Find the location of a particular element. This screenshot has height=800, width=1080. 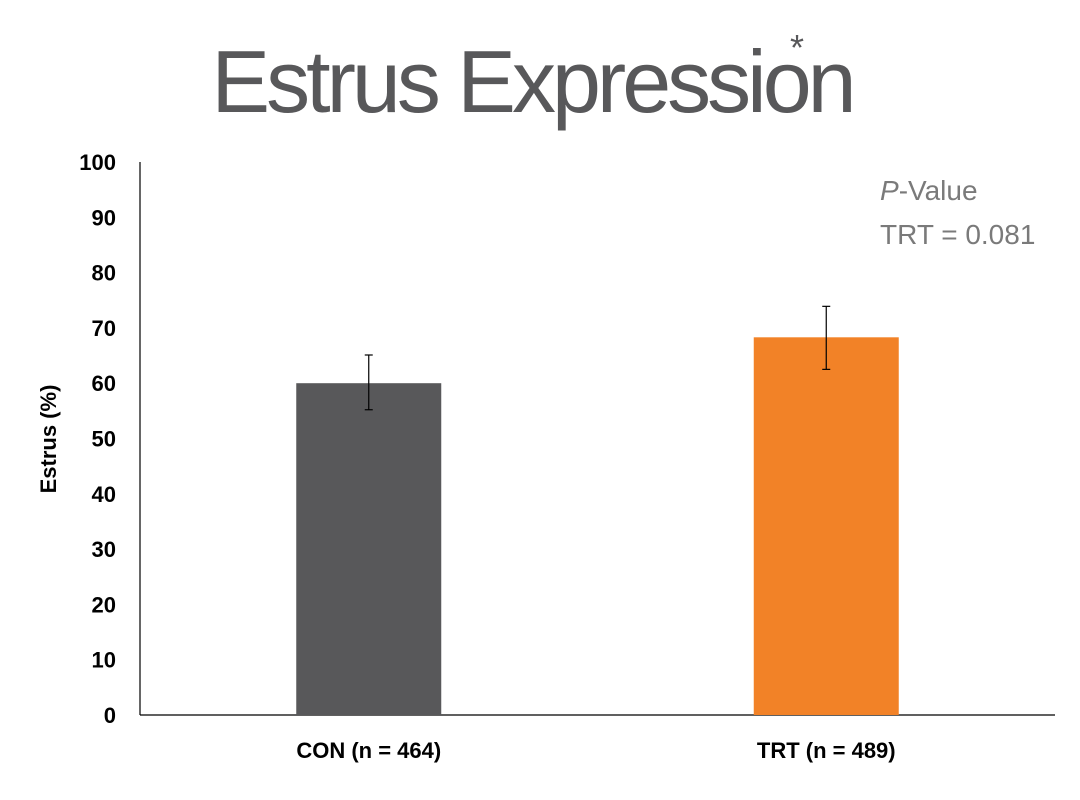

error-bar-series is located at coordinates (597, 358).